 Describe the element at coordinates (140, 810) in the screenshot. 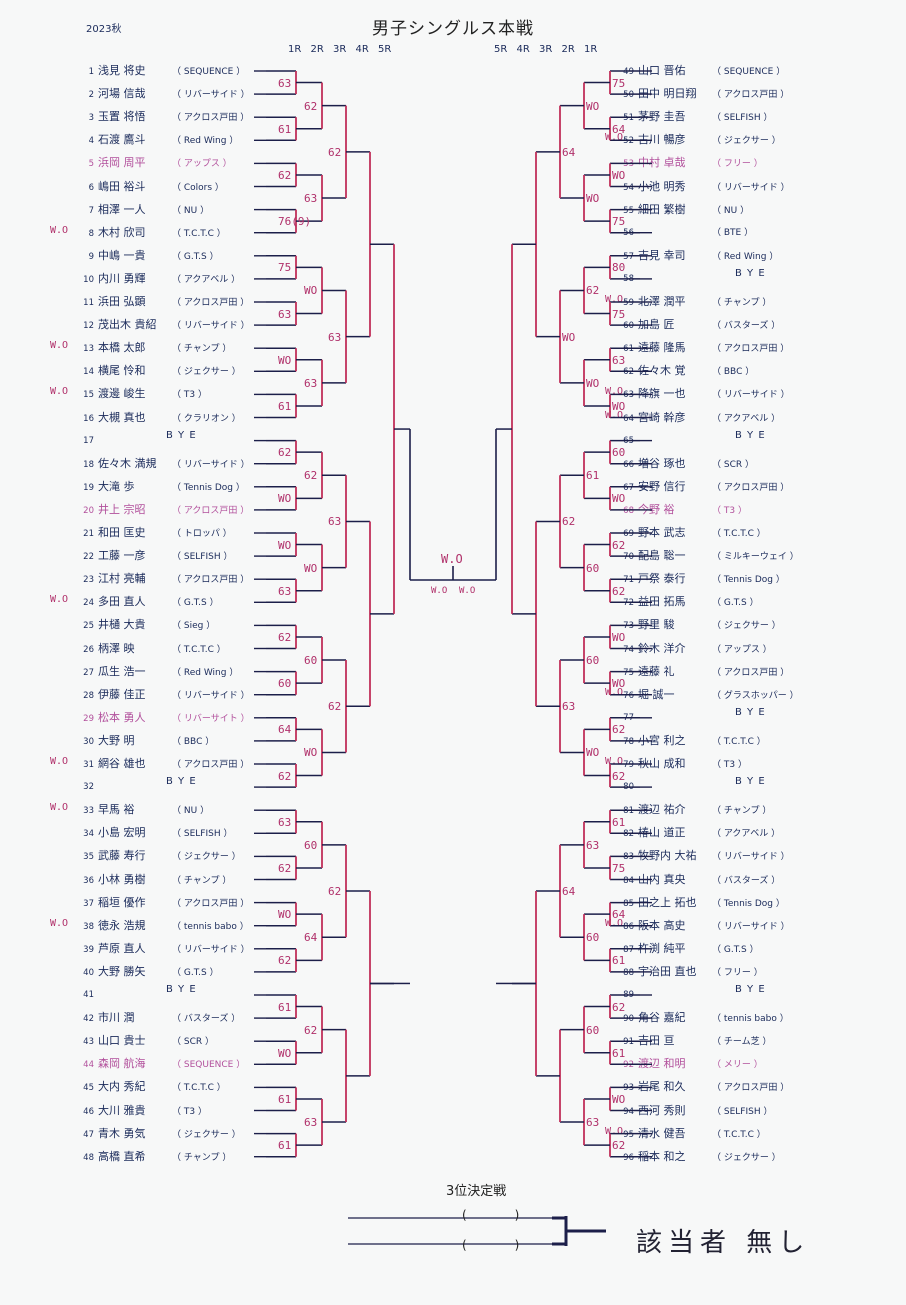

I see `player-row: 33 早馬 裕 （ NU ）` at that location.